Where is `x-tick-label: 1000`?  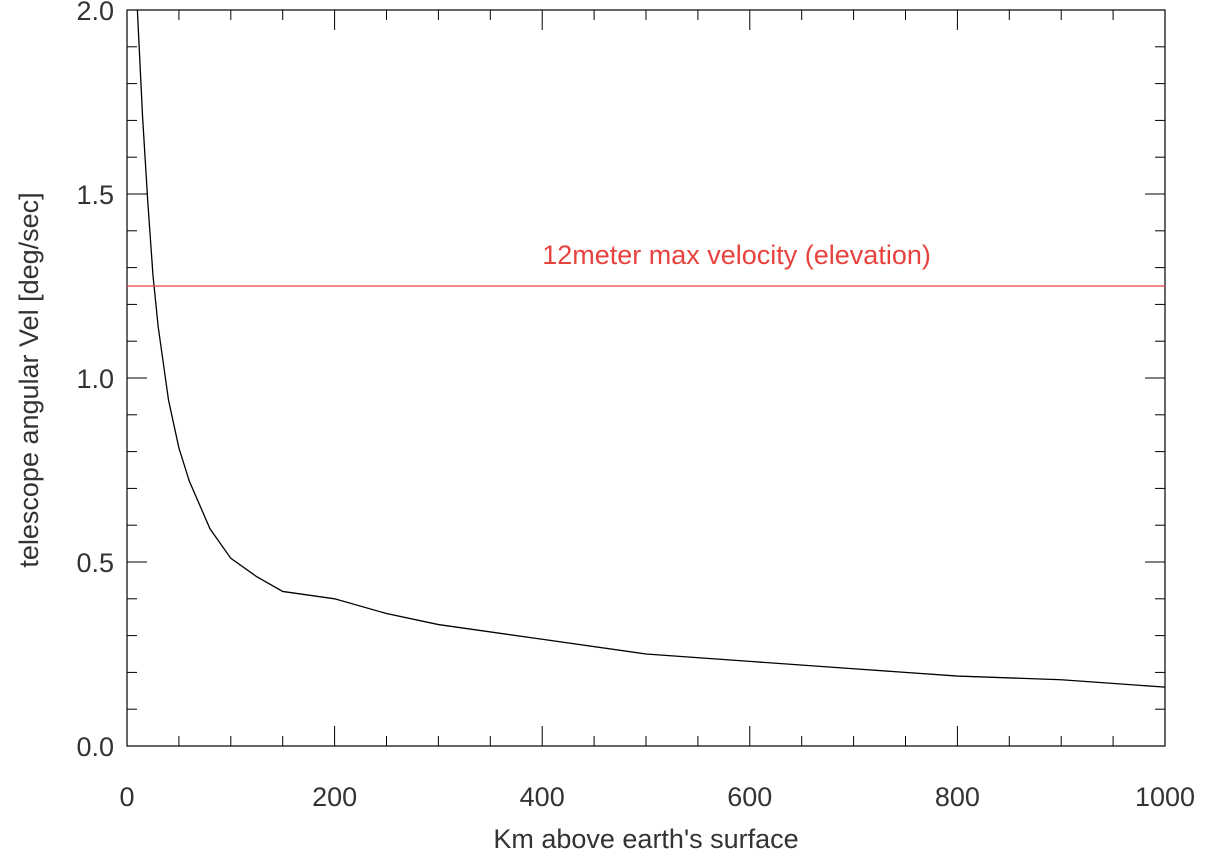
x-tick-label: 1000 is located at coordinates (1165, 797).